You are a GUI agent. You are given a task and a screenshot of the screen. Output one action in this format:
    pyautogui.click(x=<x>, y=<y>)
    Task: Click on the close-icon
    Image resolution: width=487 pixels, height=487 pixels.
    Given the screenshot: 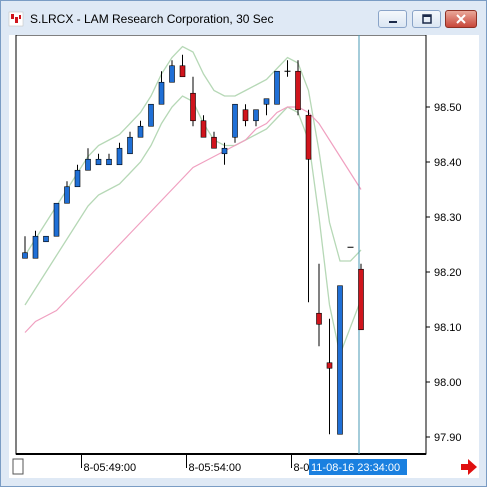 What is the action you would take?
    pyautogui.click(x=461, y=19)
    